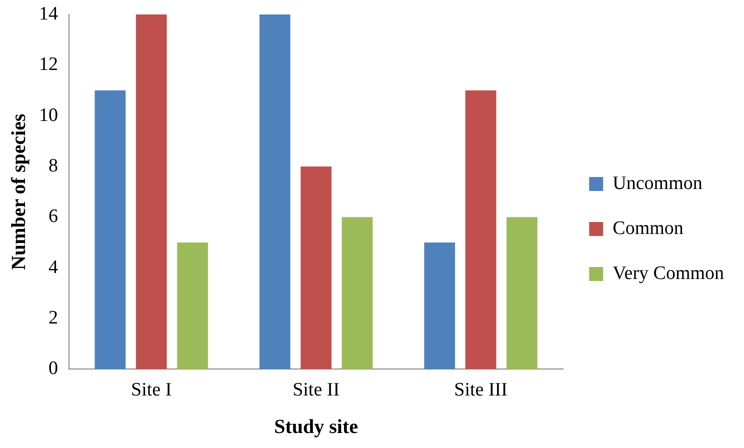 This screenshot has width=744, height=448. I want to click on y-tick-label: 12, so click(48, 65).